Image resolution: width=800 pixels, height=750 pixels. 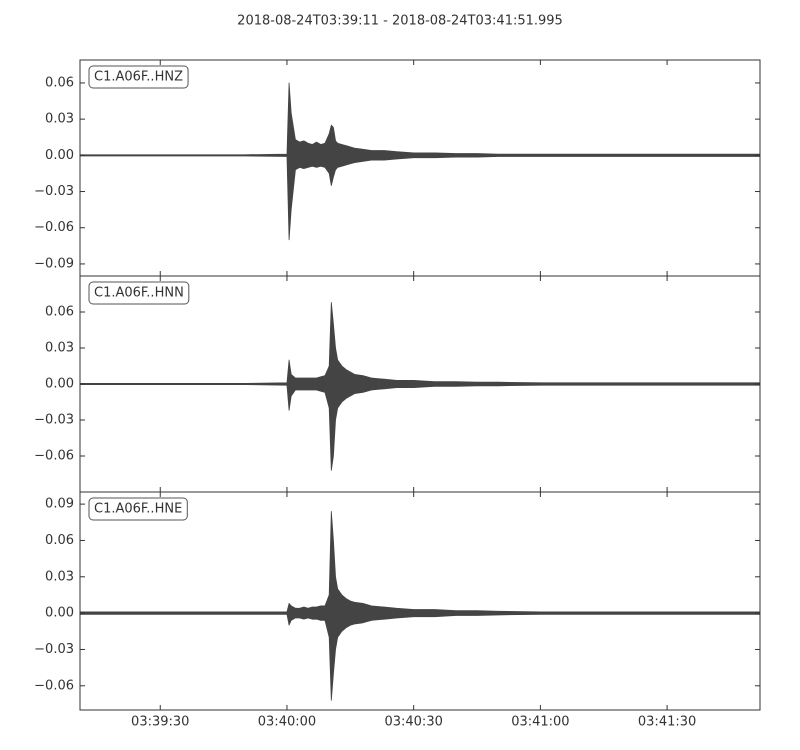 What do you see at coordinates (413, 722) in the screenshot?
I see `x-tick-label: 03:40:30` at bounding box center [413, 722].